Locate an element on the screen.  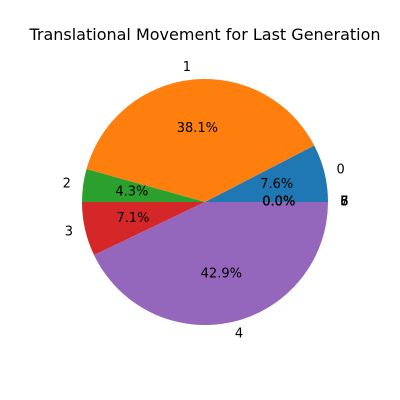
slice-pct-4: 42.9% is located at coordinates (221, 273).